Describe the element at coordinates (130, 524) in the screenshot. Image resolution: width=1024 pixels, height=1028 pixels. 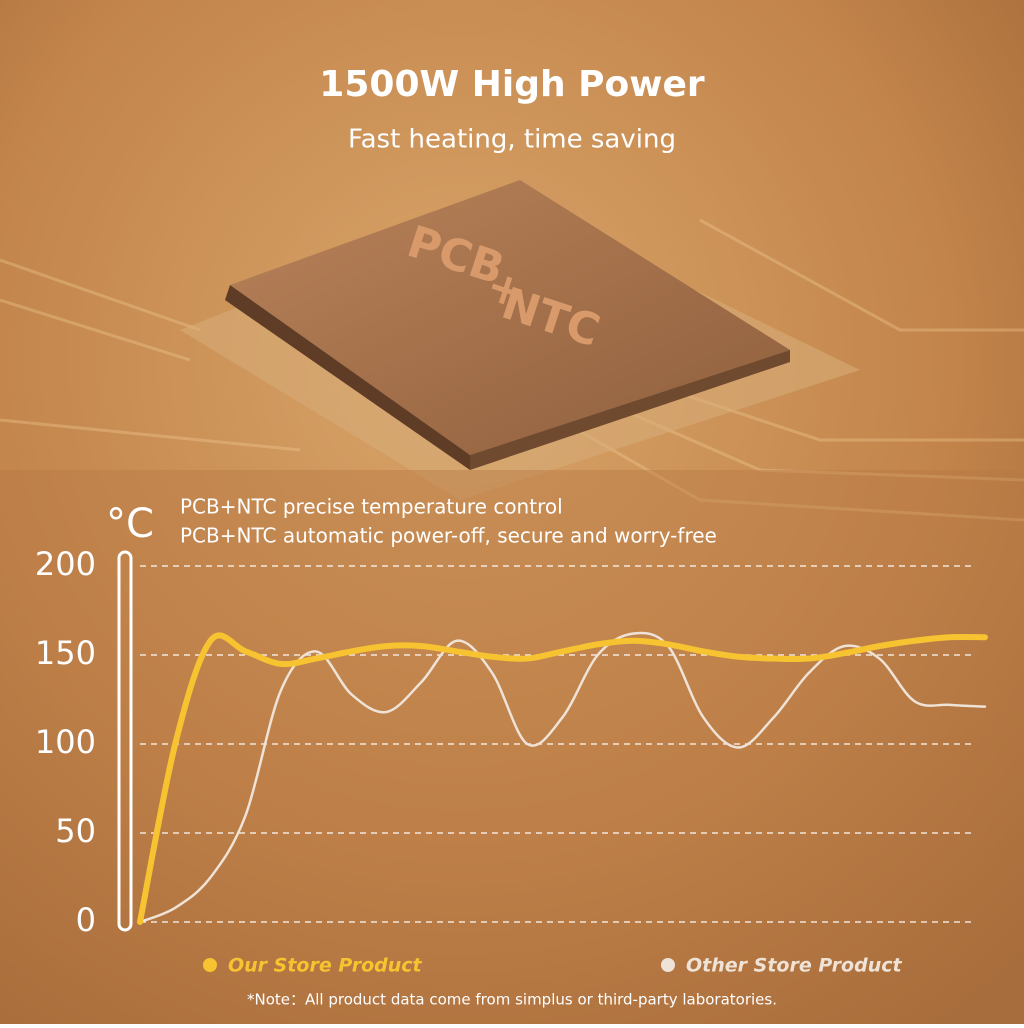
I see `y-axis-unit: °C` at that location.